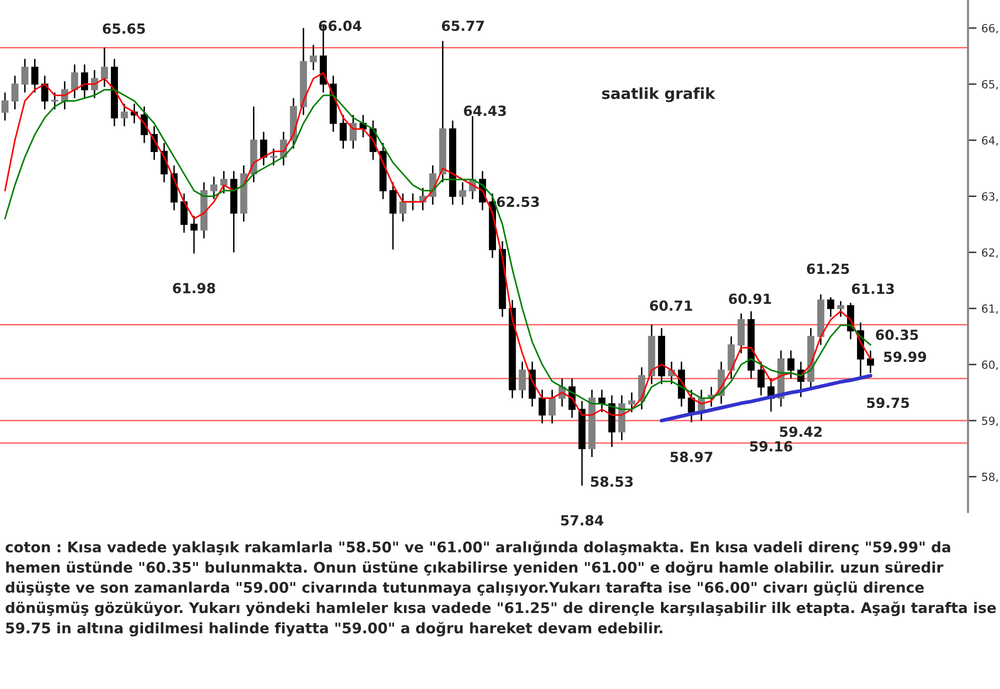 The width and height of the screenshot is (1000, 689). I want to click on annotation: 65.65, so click(123, 28).